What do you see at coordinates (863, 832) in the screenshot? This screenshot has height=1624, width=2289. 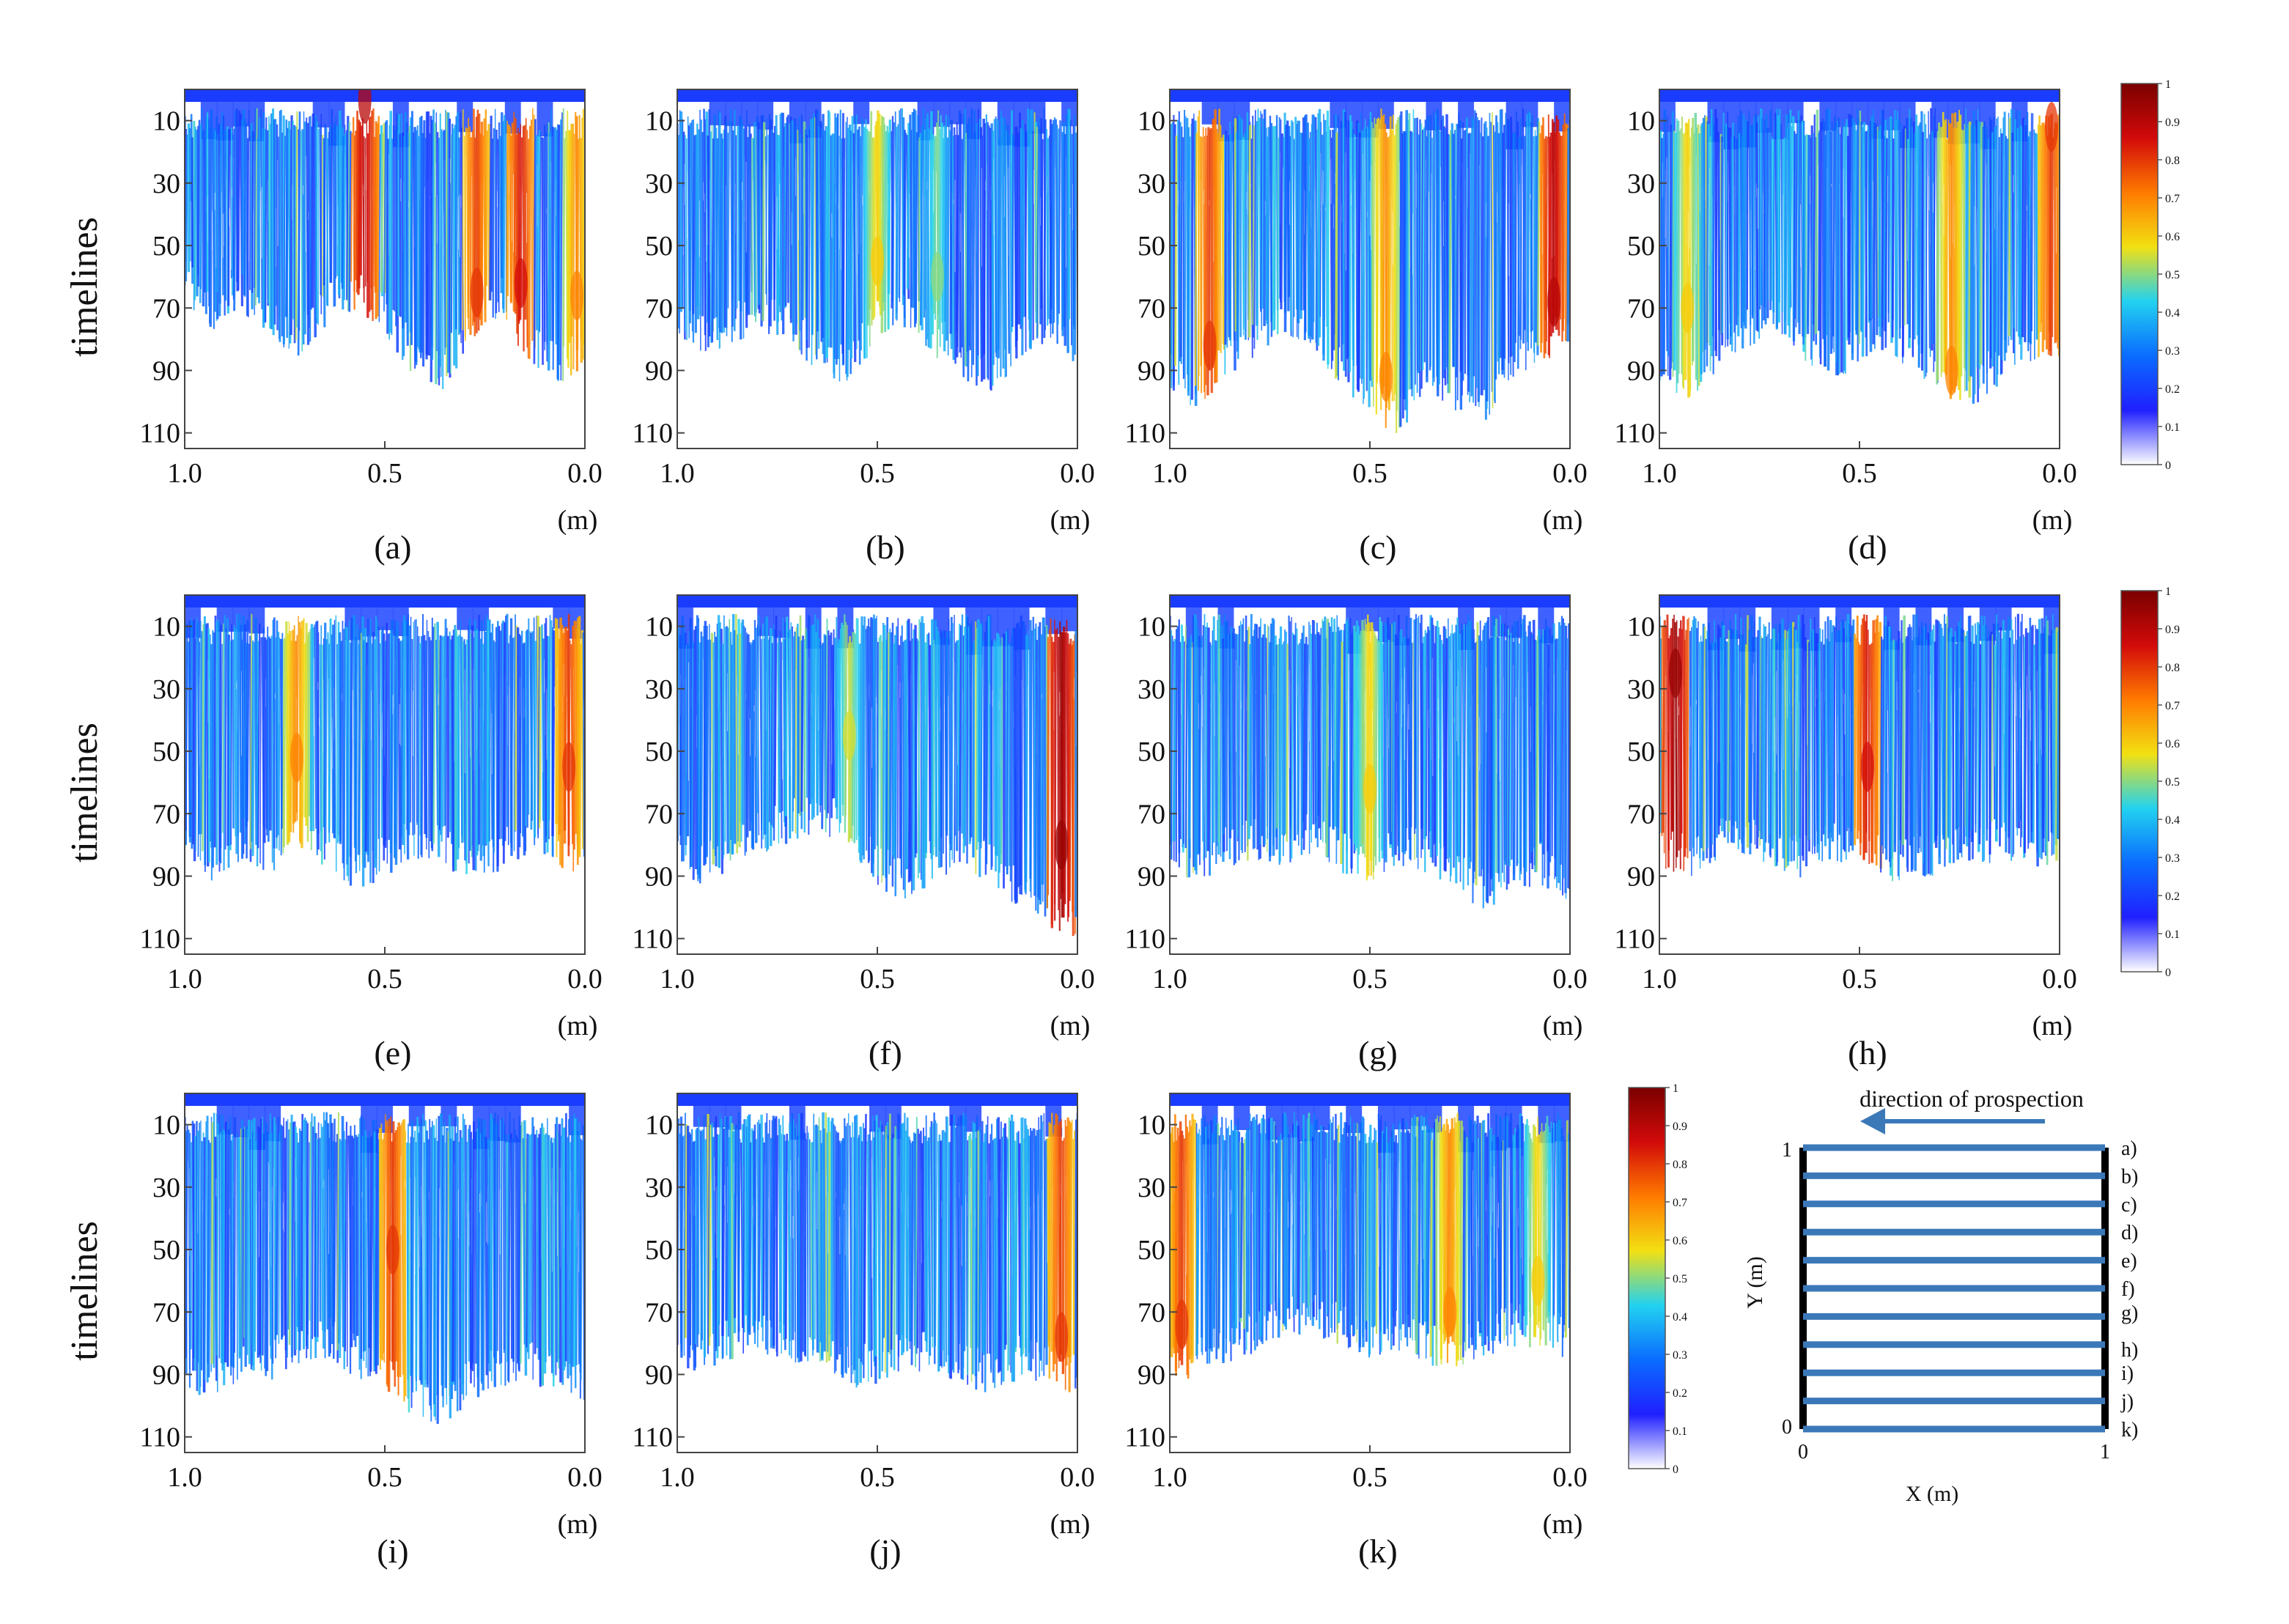 I see `panel-f: 10 30 50 70 90 110 1.0 0.5 0.0 (m) (f)` at bounding box center [863, 832].